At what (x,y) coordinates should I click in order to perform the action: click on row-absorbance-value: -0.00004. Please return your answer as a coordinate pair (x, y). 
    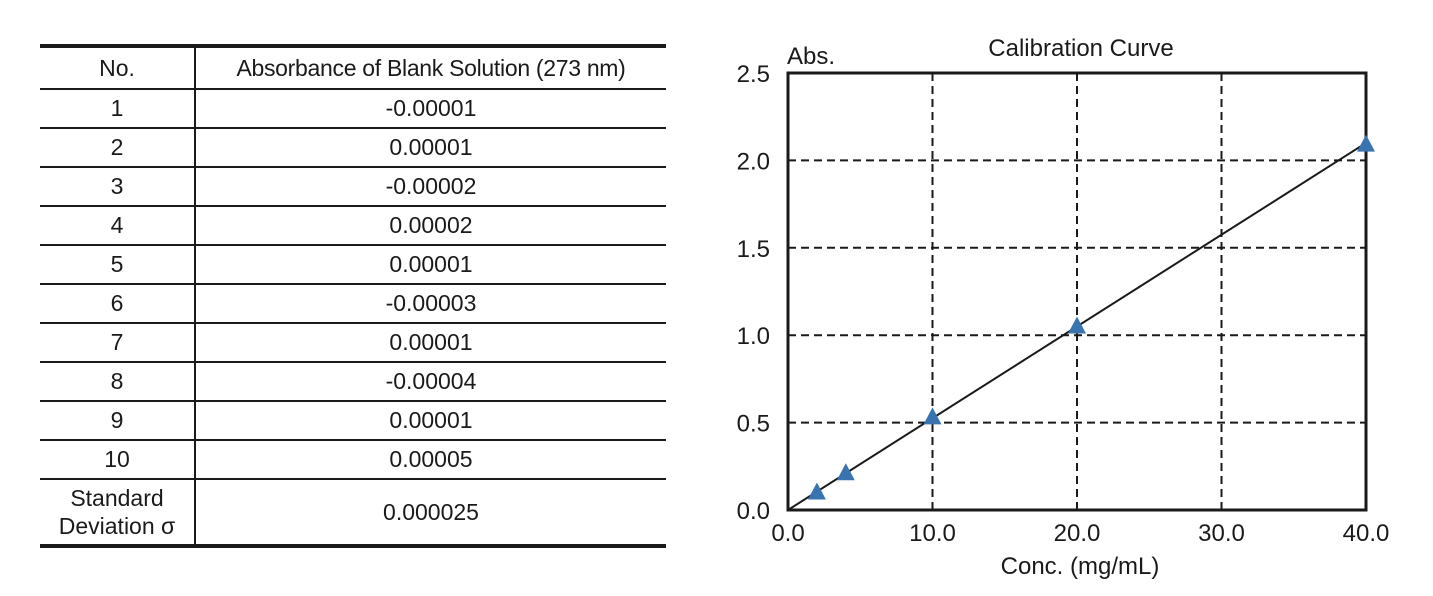
    Looking at the image, I should click on (430, 382).